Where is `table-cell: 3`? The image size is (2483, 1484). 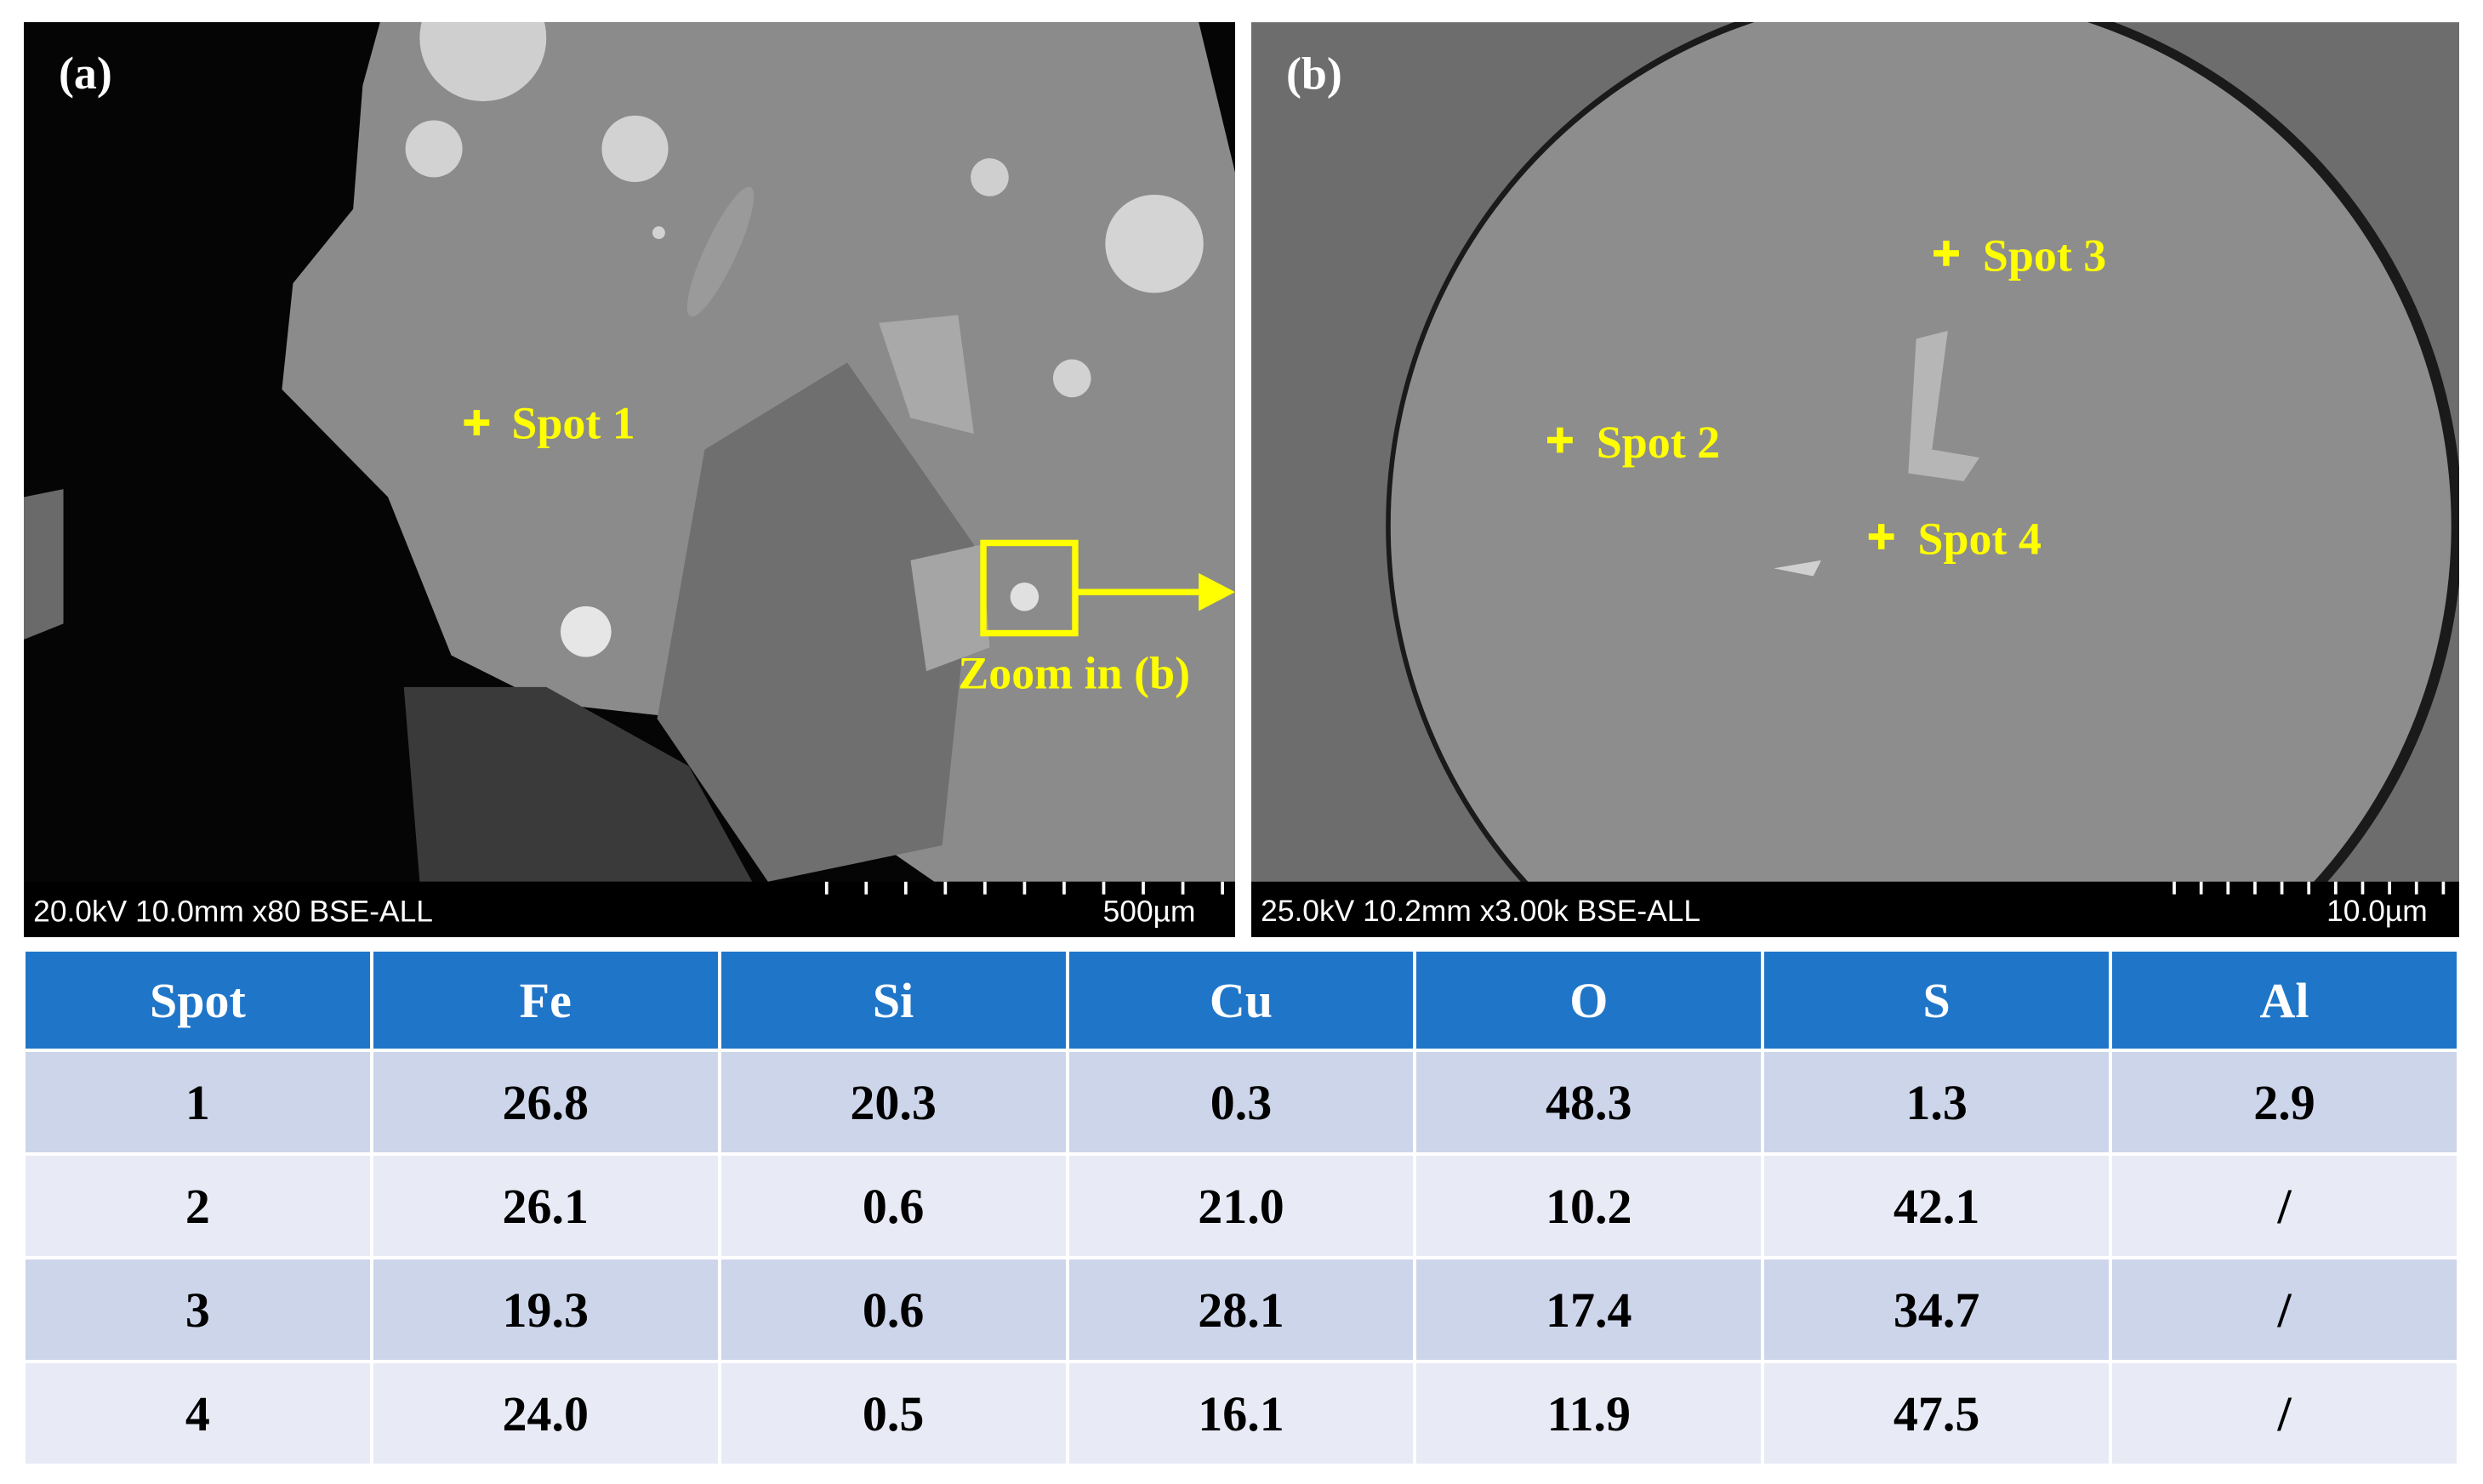 table-cell: 3 is located at coordinates (198, 1309).